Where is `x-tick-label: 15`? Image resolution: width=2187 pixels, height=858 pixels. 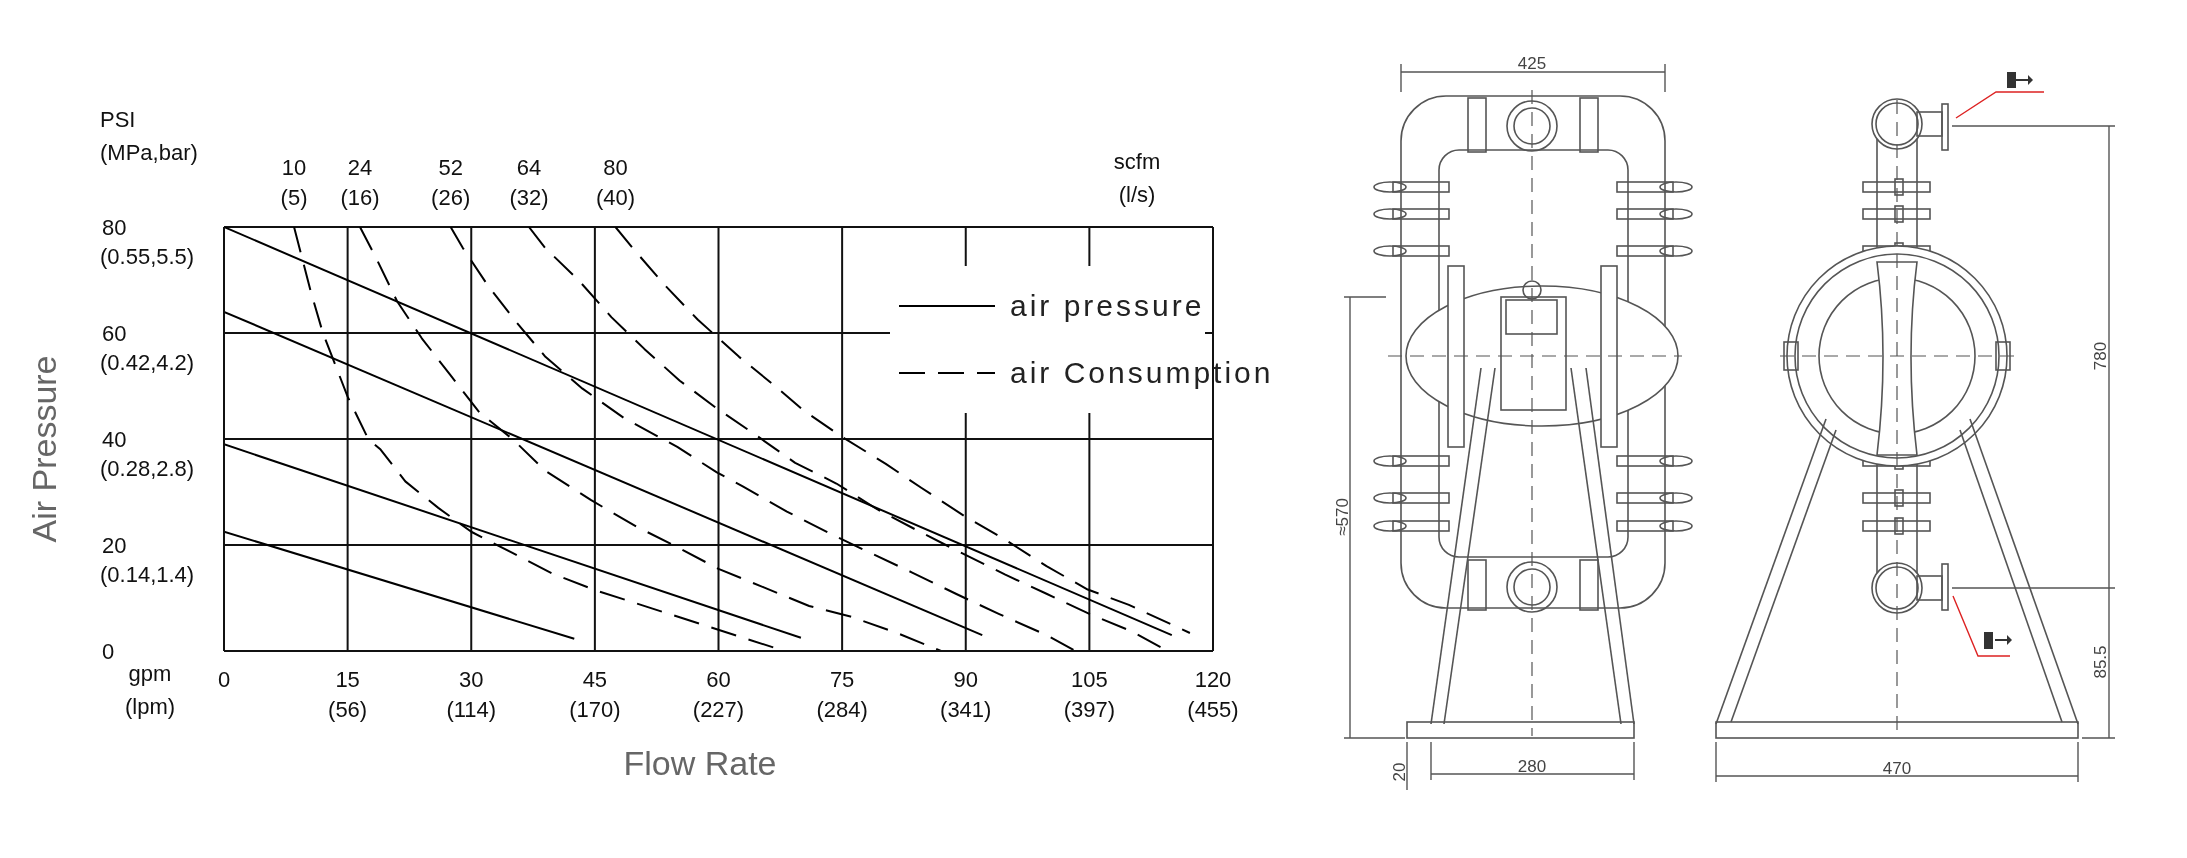
x-tick-label: 15 is located at coordinates (347, 679).